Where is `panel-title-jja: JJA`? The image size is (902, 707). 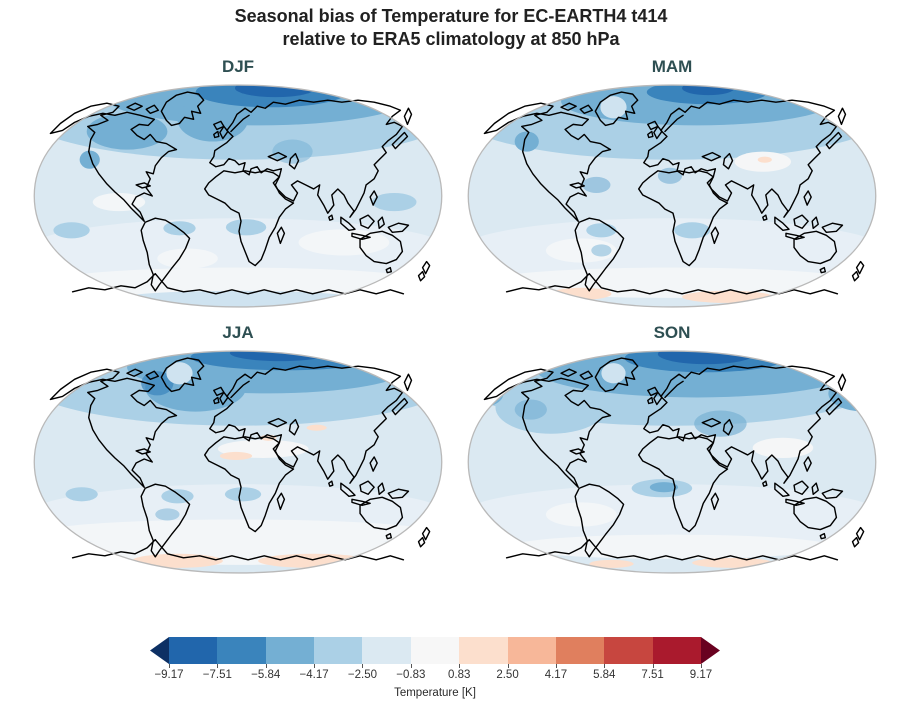
panel-title-jja: JJA is located at coordinates (238, 332).